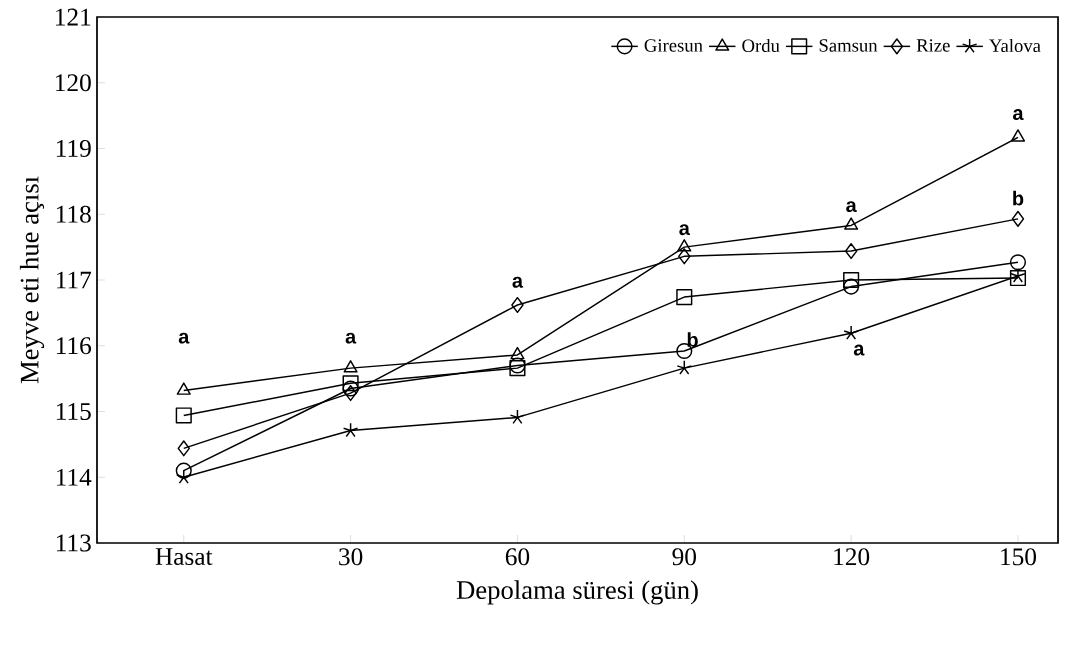 This screenshot has height=648, width=1079. I want to click on legend-label: Samsun, so click(848, 45).